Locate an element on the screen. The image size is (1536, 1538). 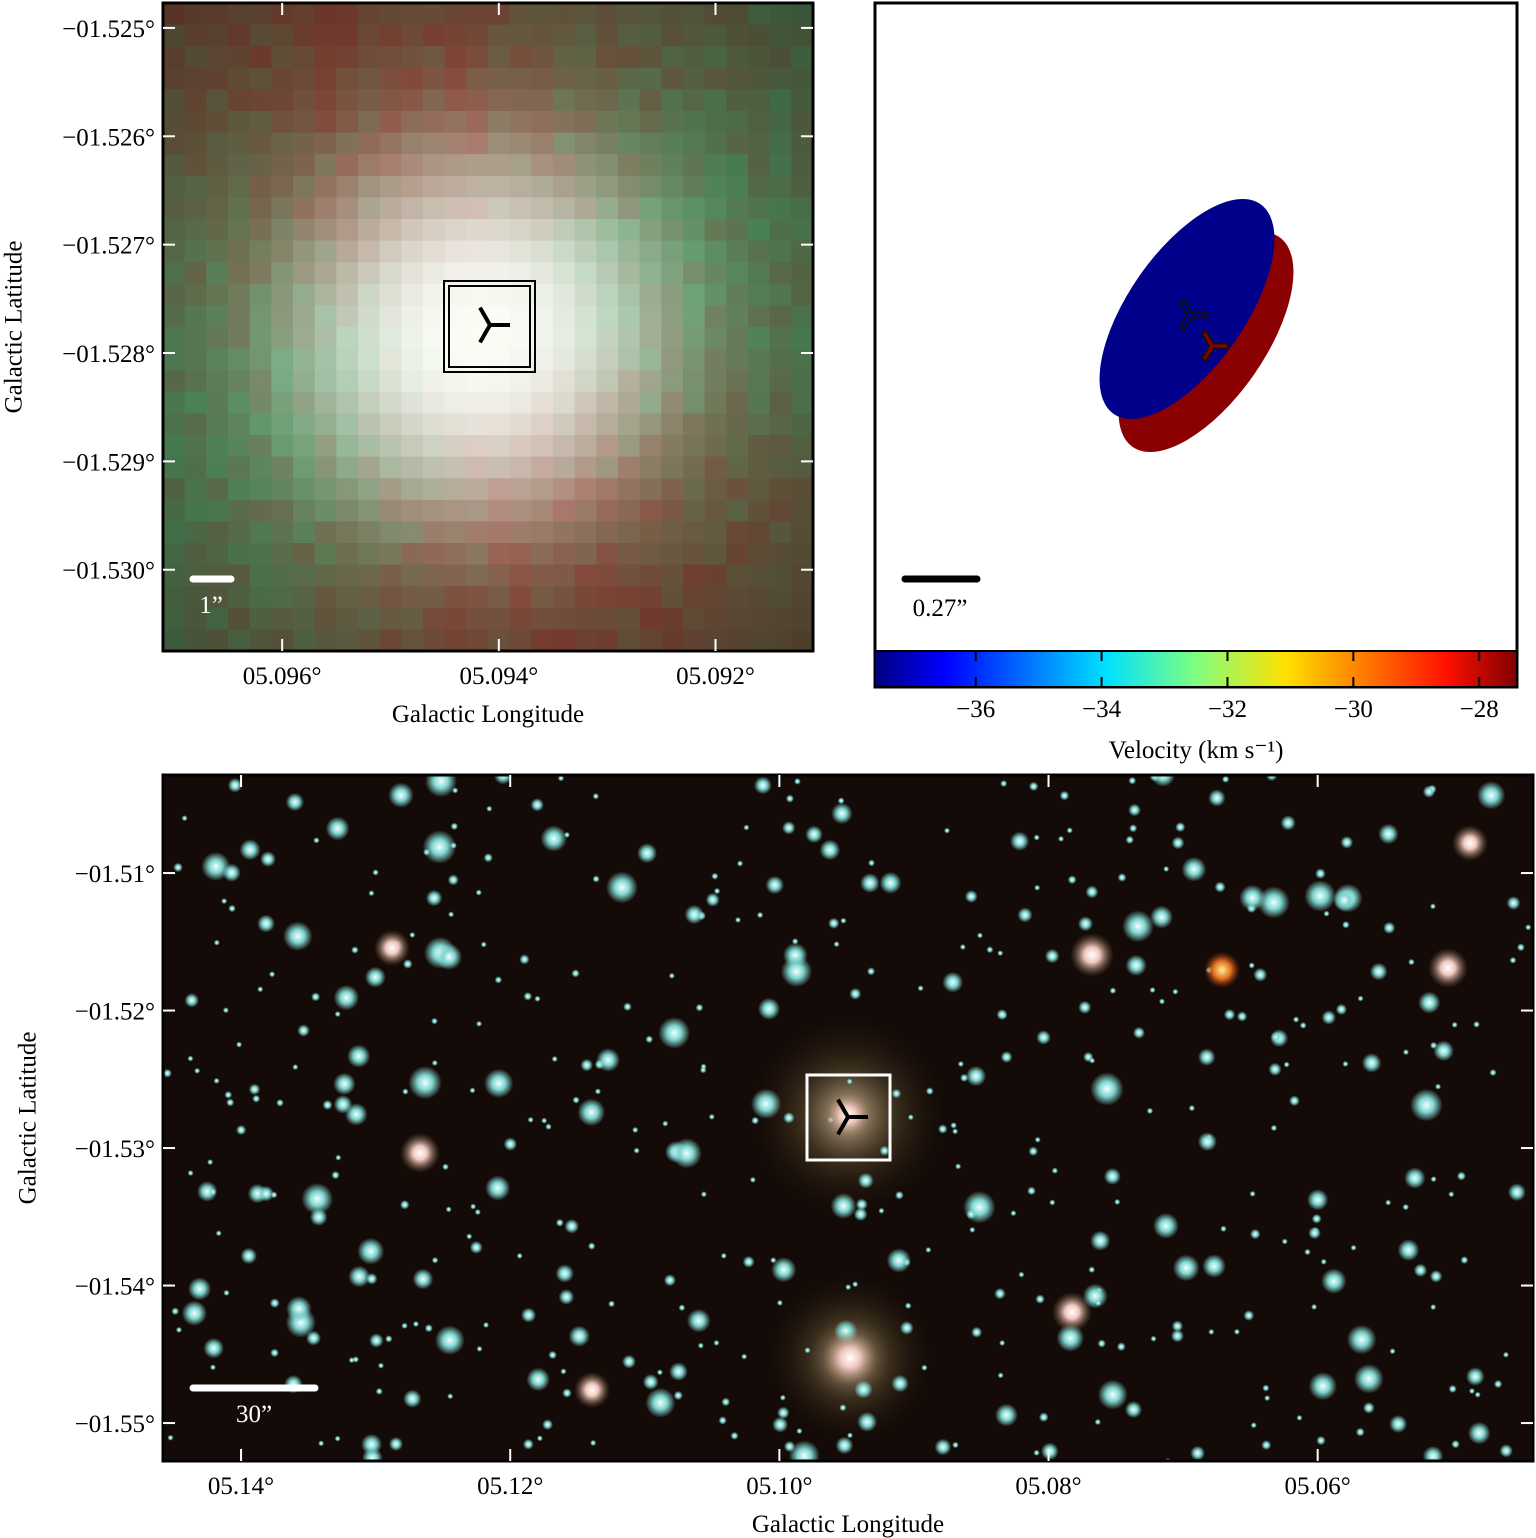
bright-star is located at coordinates (592, 1390).